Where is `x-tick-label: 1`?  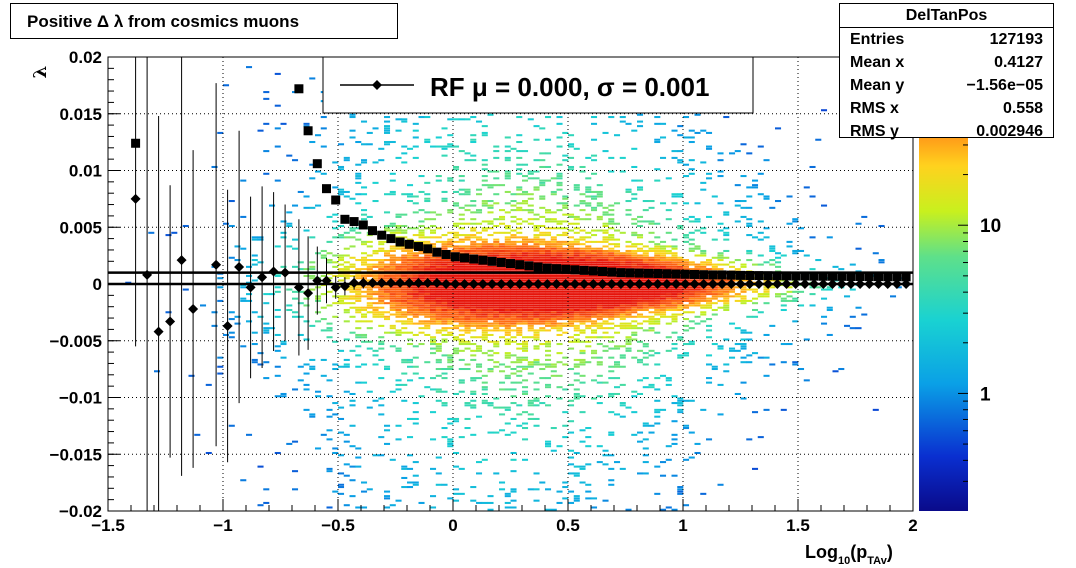 x-tick-label: 1 is located at coordinates (682, 525).